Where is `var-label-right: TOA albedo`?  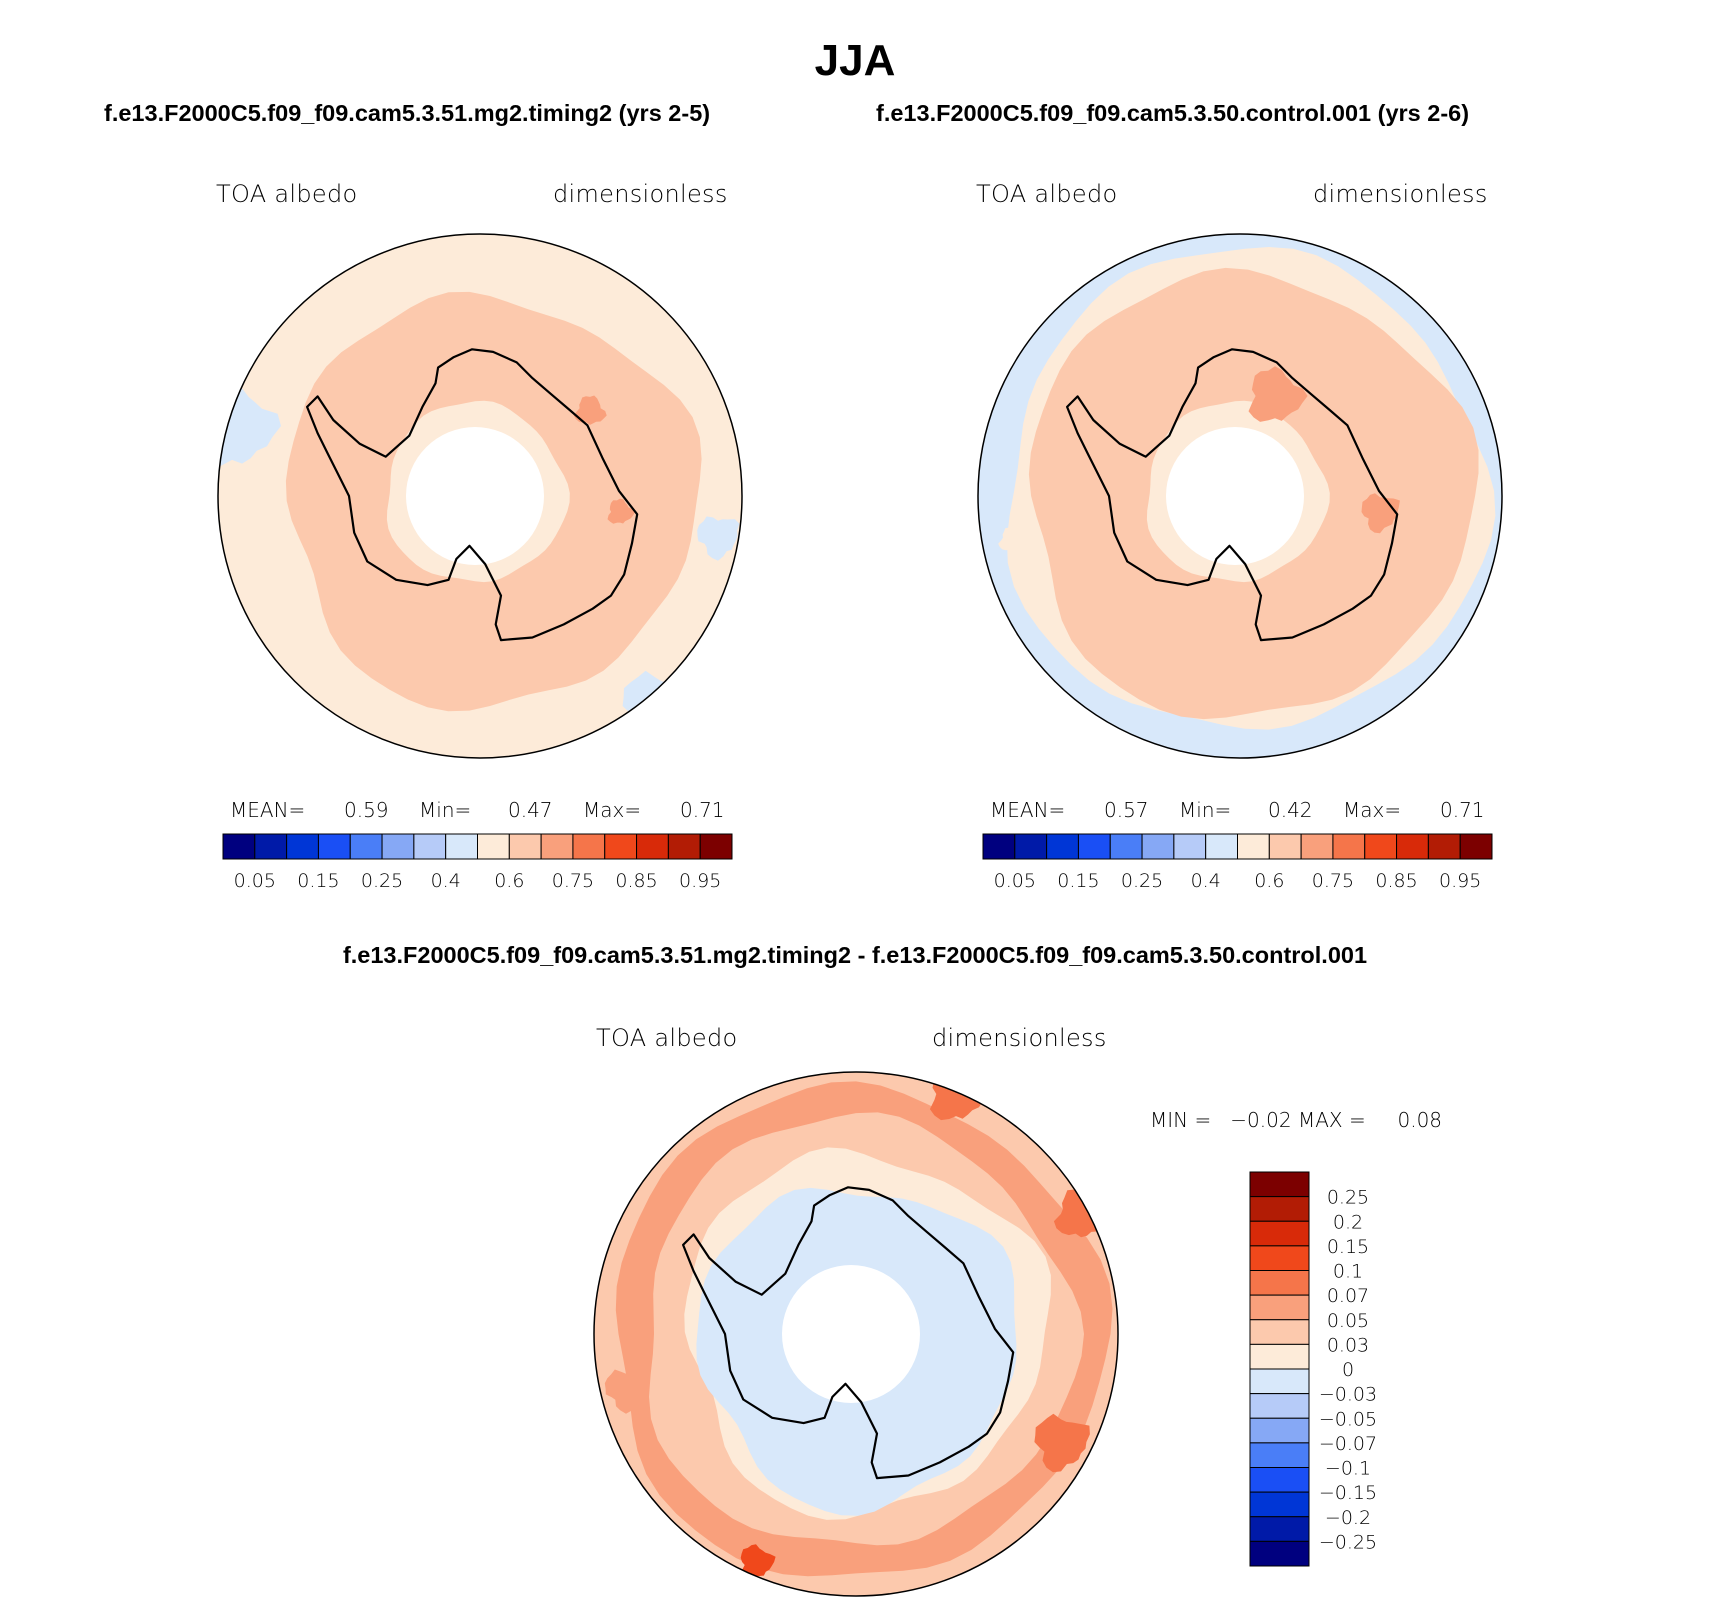
var-label-right: TOA albedo is located at coordinates (1047, 194).